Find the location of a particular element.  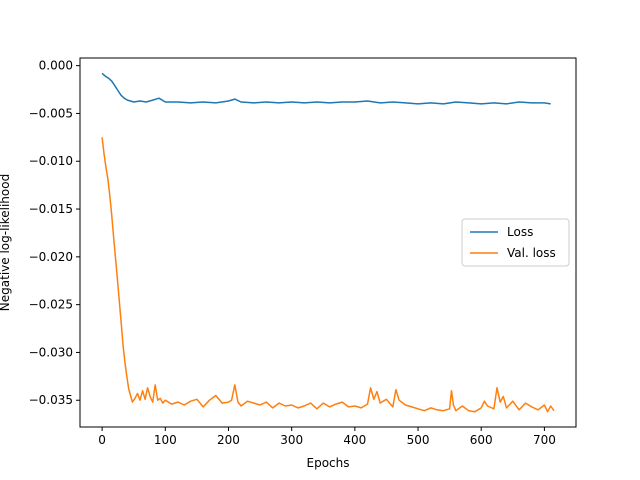

x-tick-label: 0 is located at coordinates (102, 440).